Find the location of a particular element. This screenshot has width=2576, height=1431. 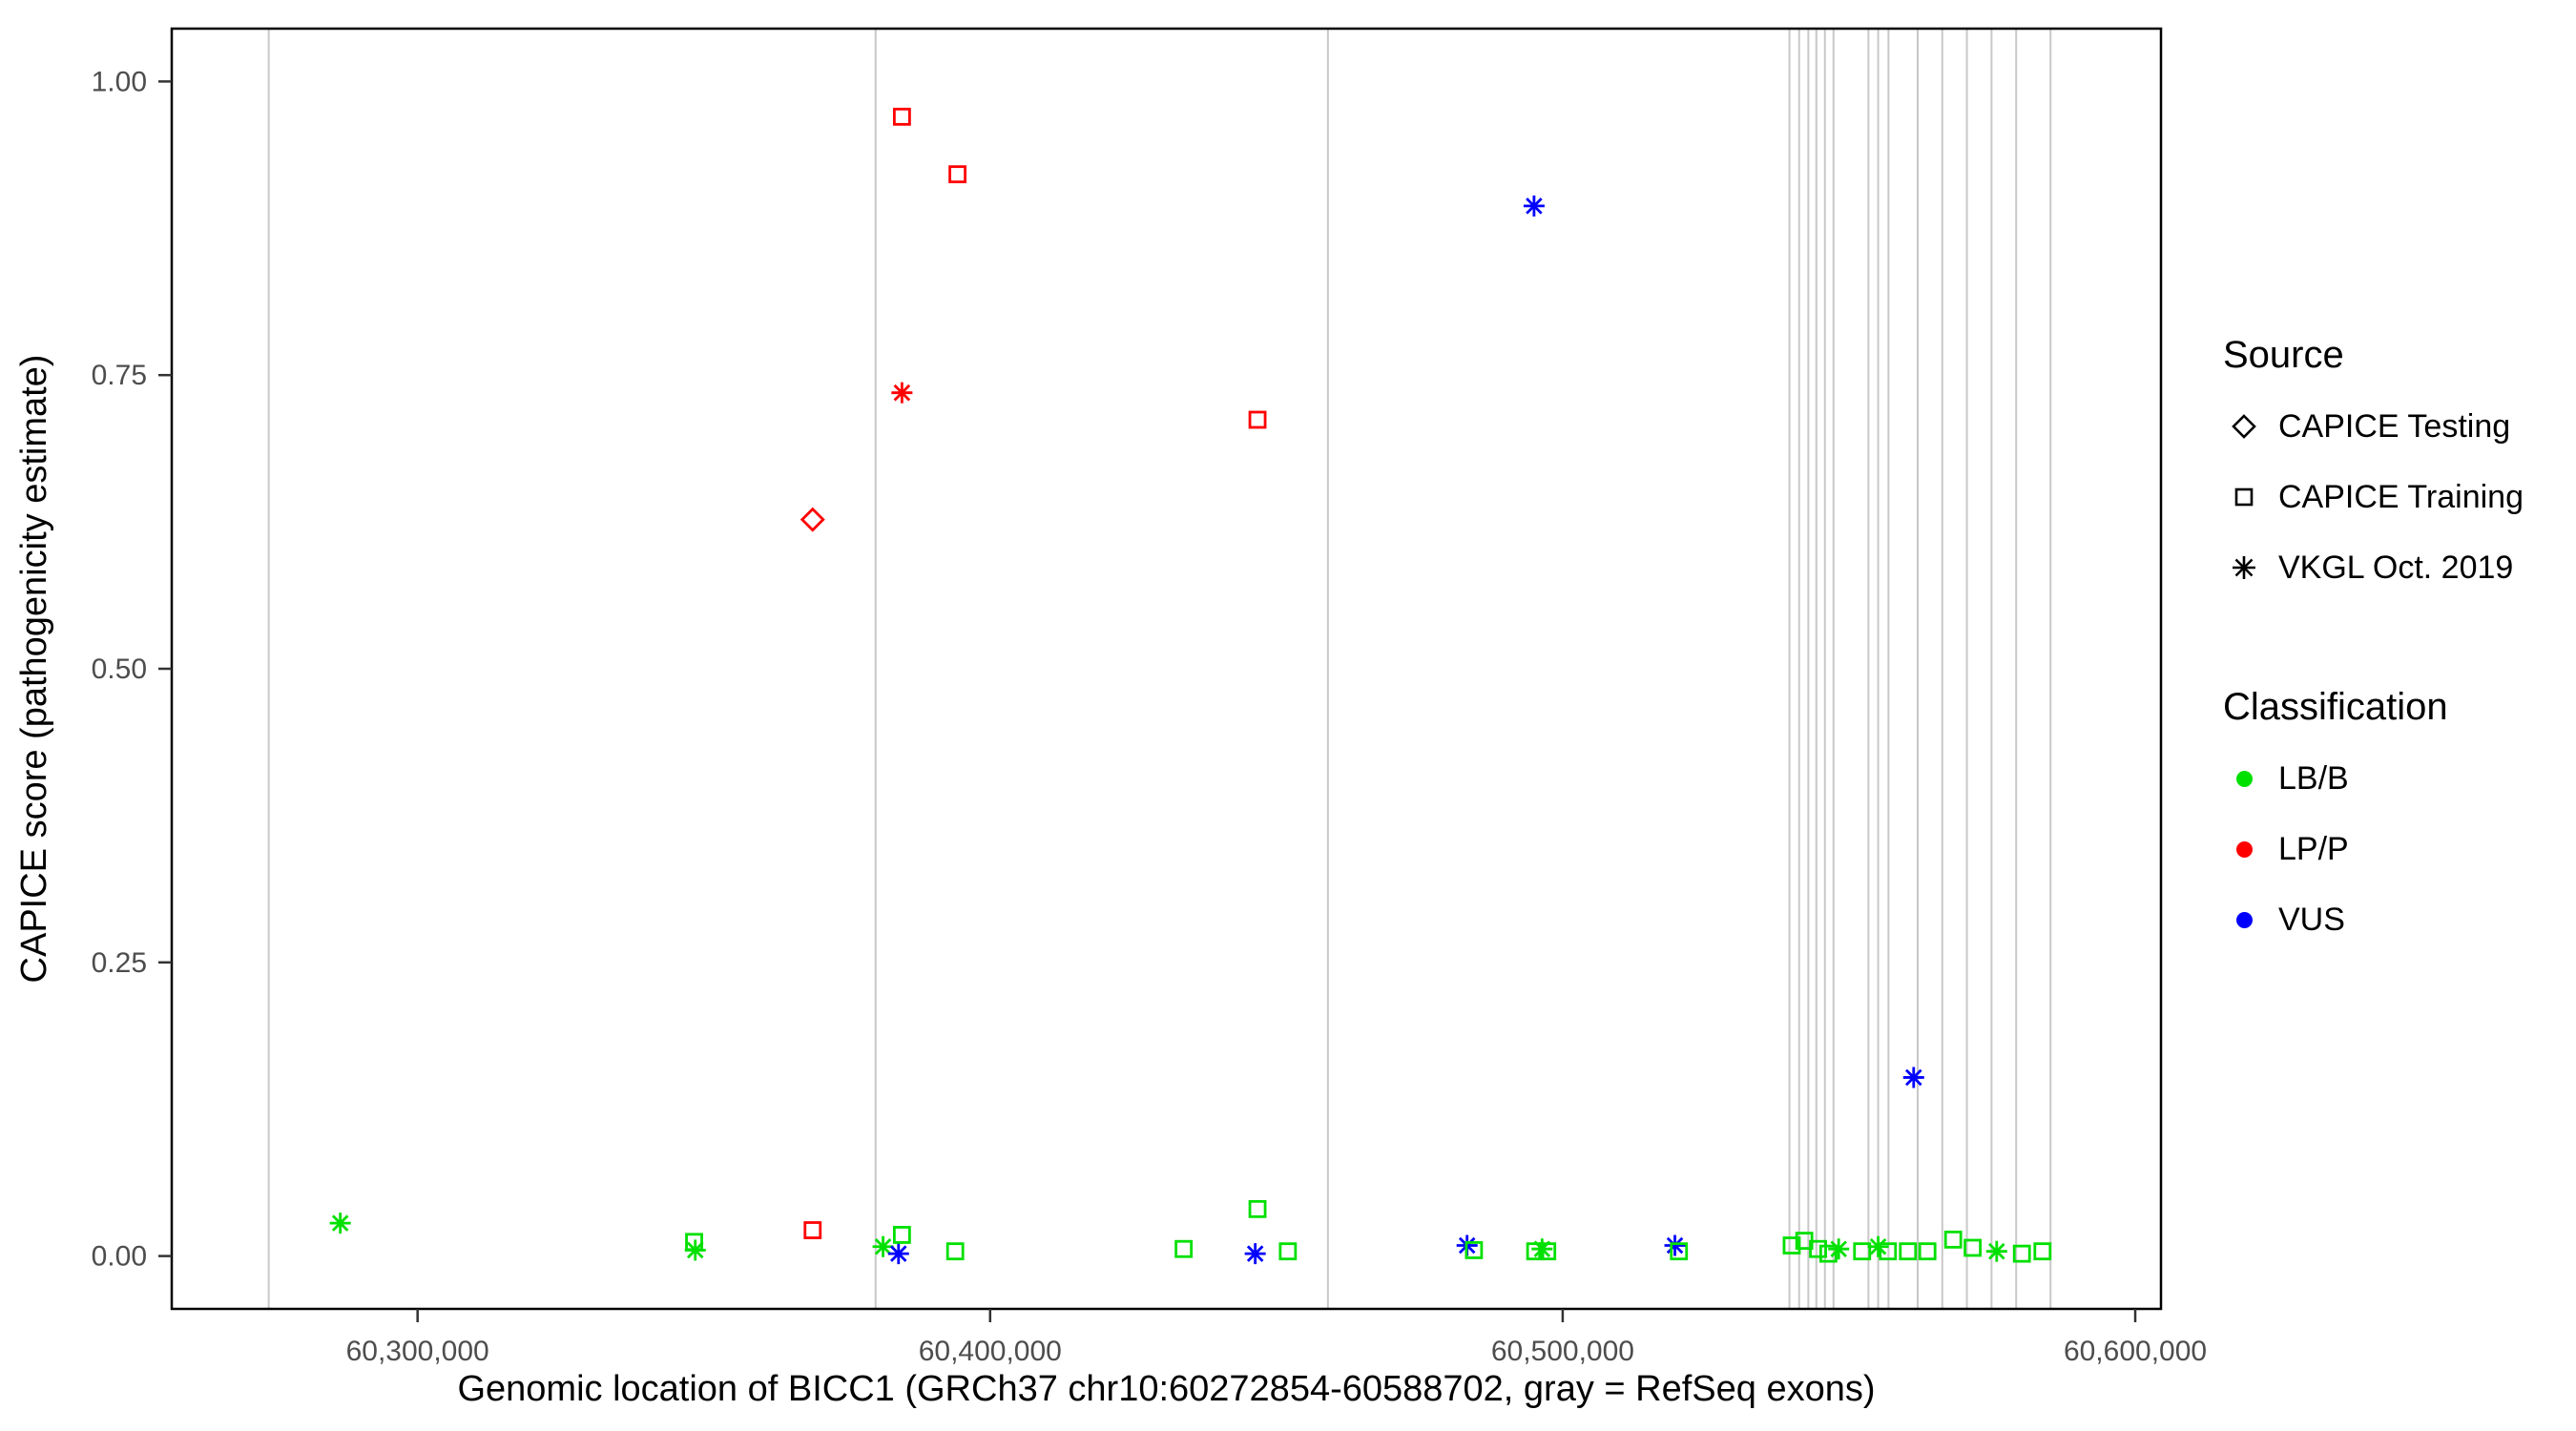

svg-text: 0.75 is located at coordinates (119, 375).